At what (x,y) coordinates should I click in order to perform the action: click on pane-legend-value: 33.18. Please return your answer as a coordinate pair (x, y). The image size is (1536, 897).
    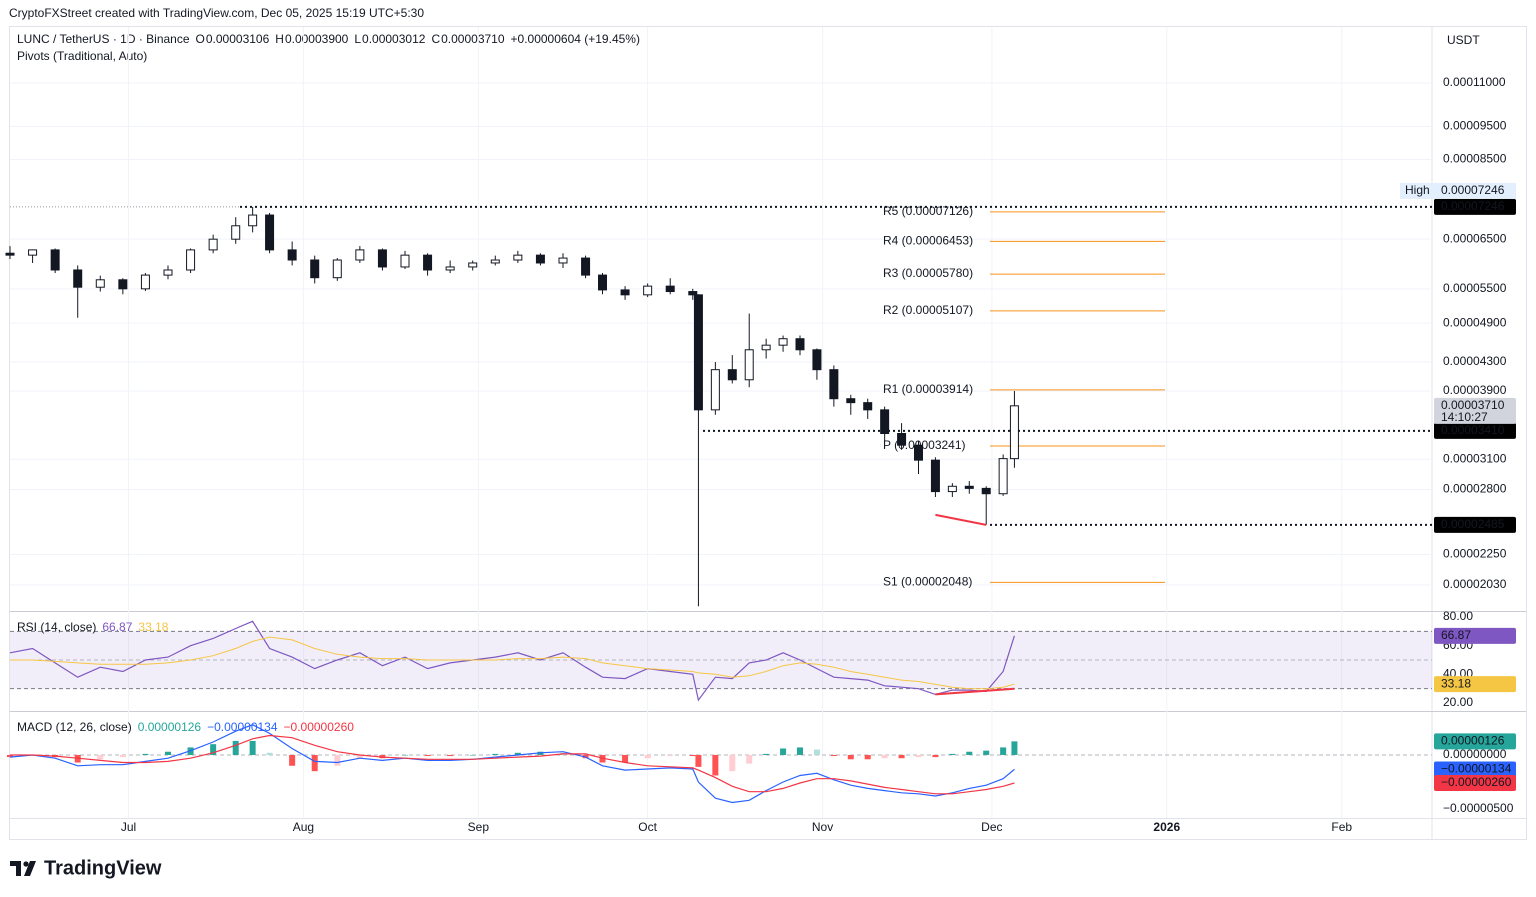
    Looking at the image, I should click on (153, 627).